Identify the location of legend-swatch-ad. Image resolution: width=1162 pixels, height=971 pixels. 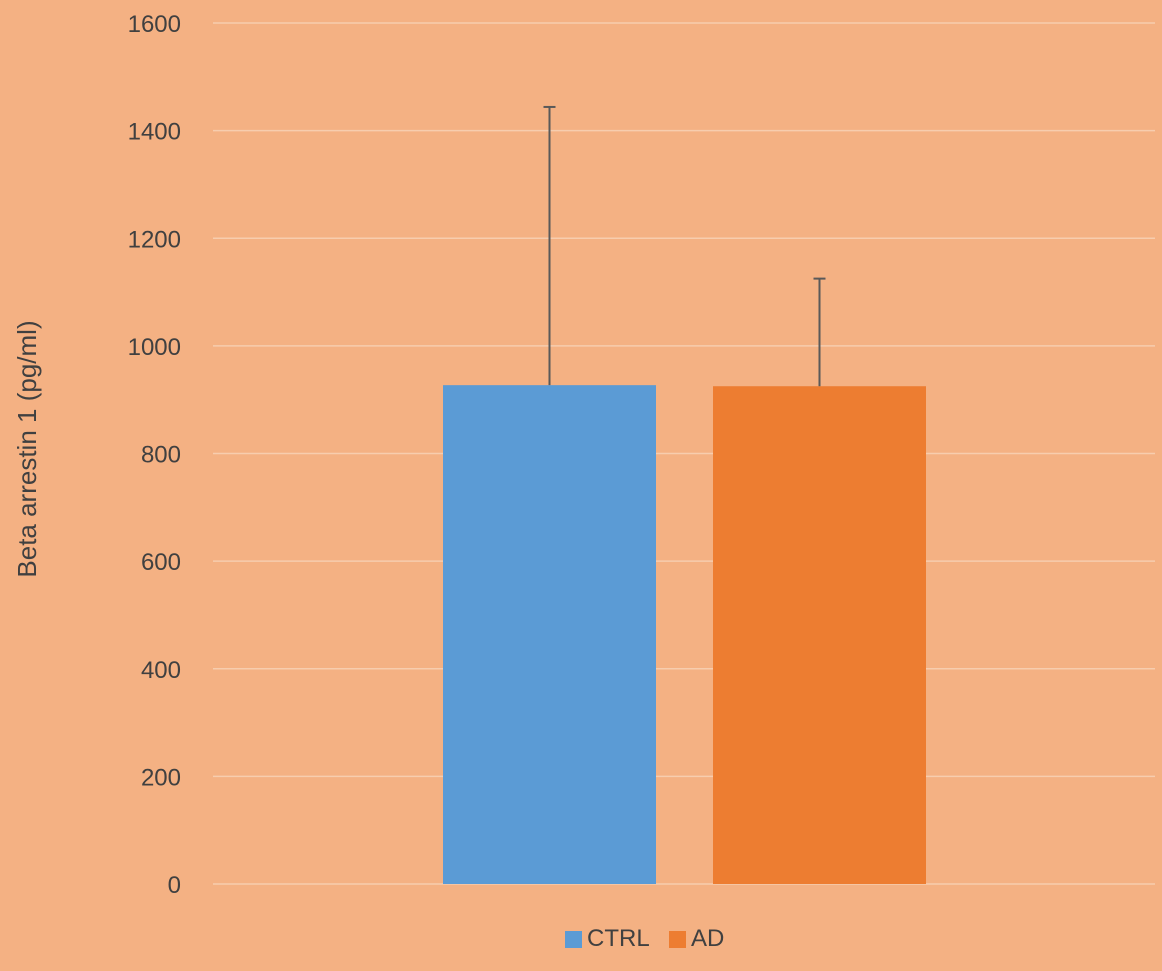
(677, 939).